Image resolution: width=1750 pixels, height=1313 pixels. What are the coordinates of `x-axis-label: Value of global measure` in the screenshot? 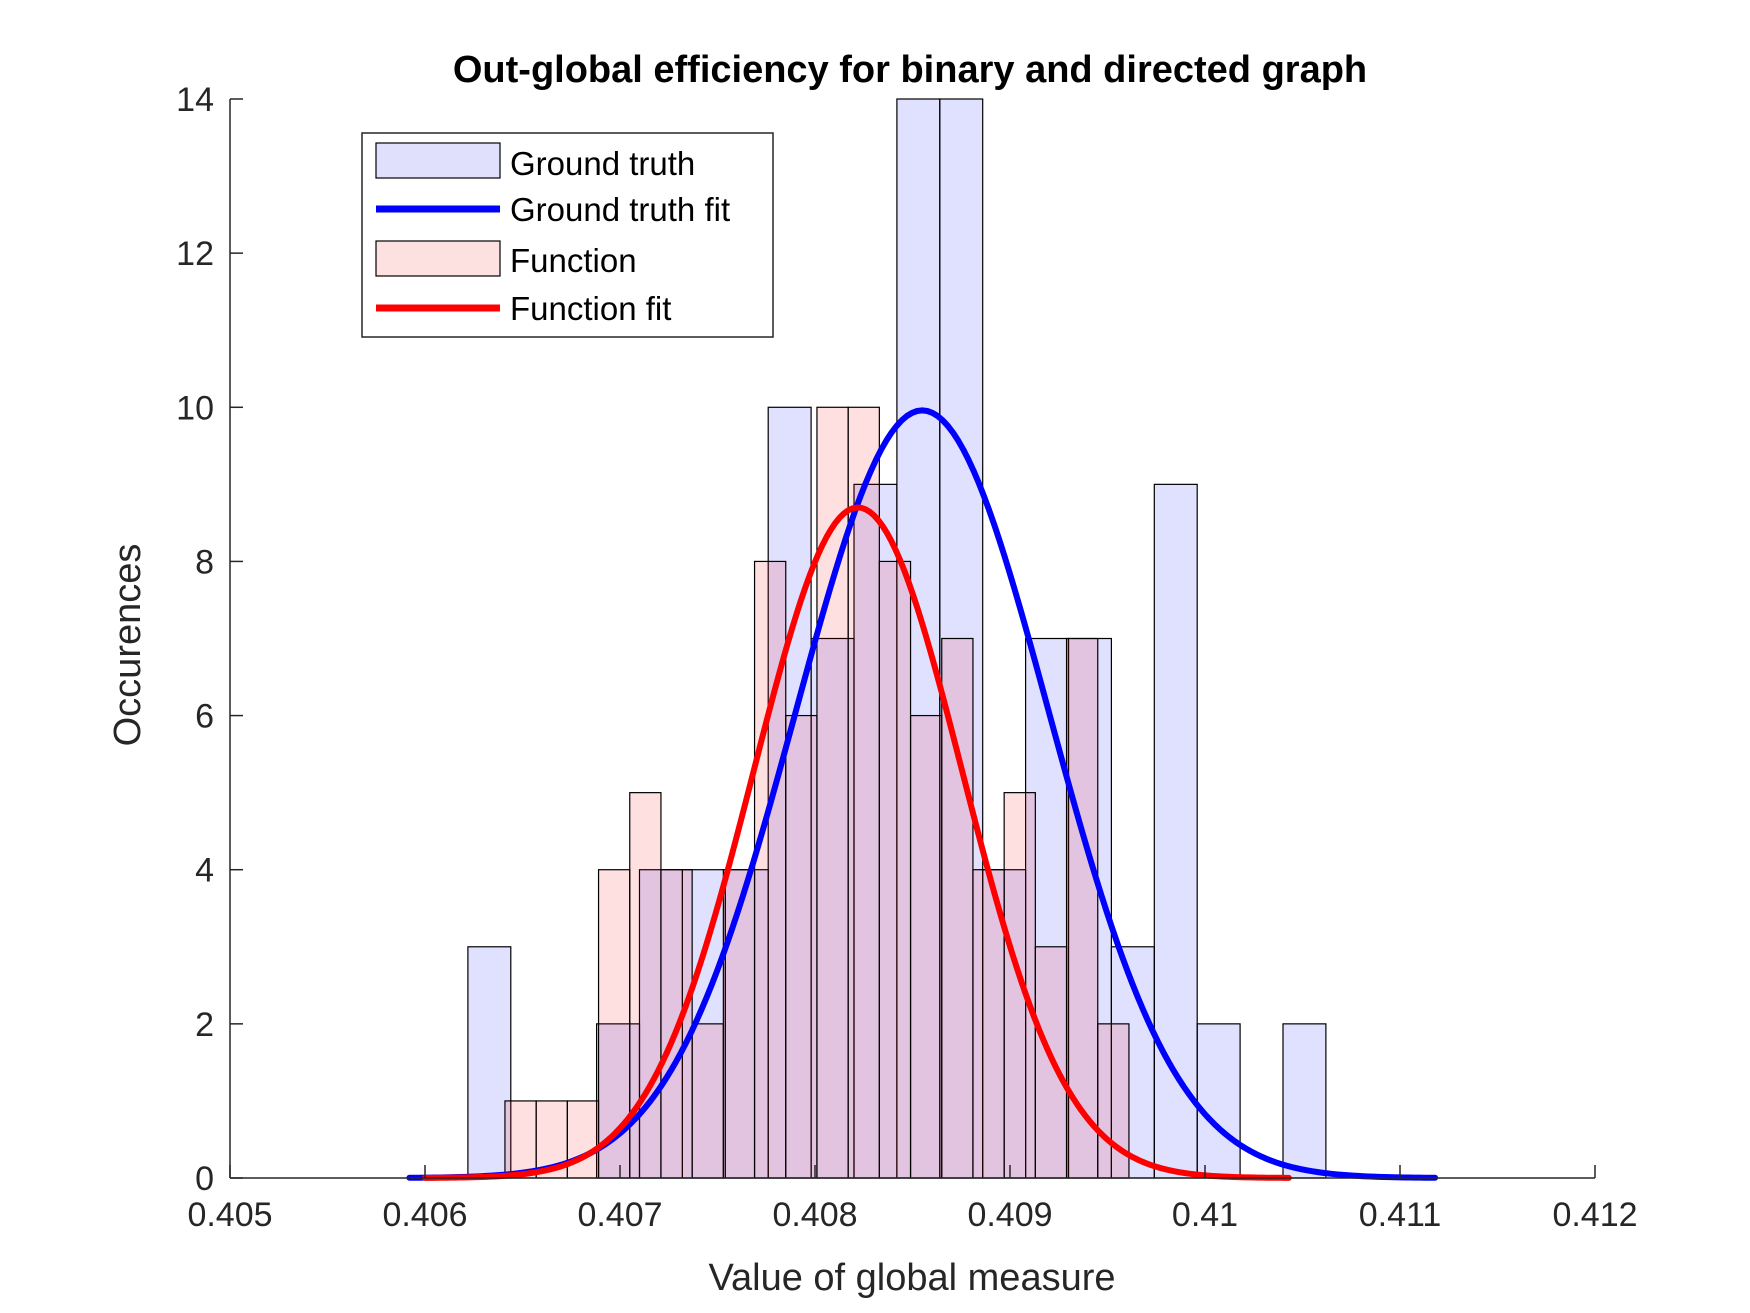 It's located at (912, 1278).